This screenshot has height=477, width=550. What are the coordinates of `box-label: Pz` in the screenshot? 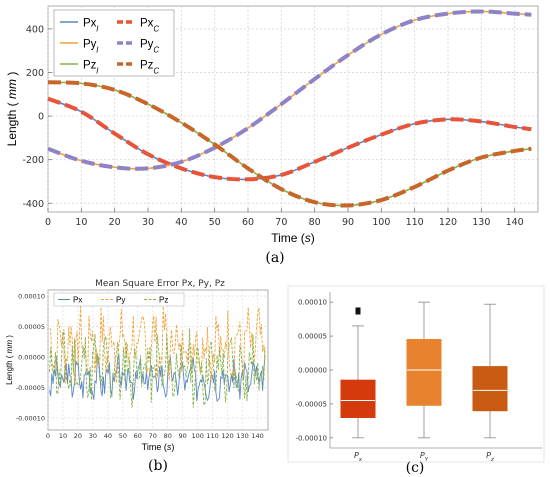 It's located at (490, 457).